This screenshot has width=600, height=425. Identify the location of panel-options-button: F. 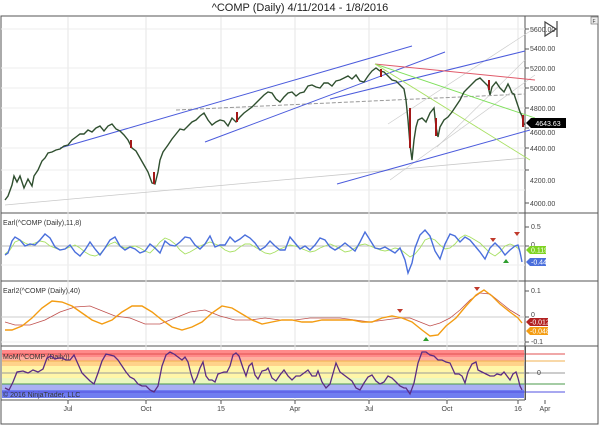
(594, 20).